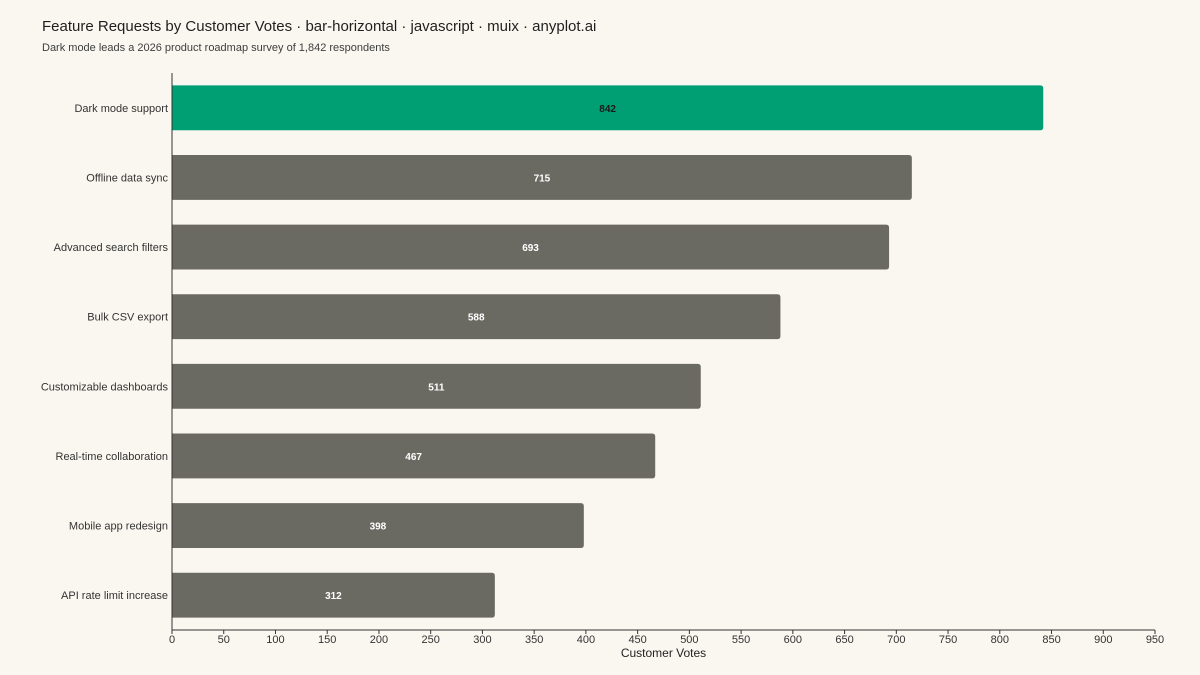 This screenshot has width=1200, height=675. What do you see at coordinates (586, 640) in the screenshot?
I see `x-tick-label: 400` at bounding box center [586, 640].